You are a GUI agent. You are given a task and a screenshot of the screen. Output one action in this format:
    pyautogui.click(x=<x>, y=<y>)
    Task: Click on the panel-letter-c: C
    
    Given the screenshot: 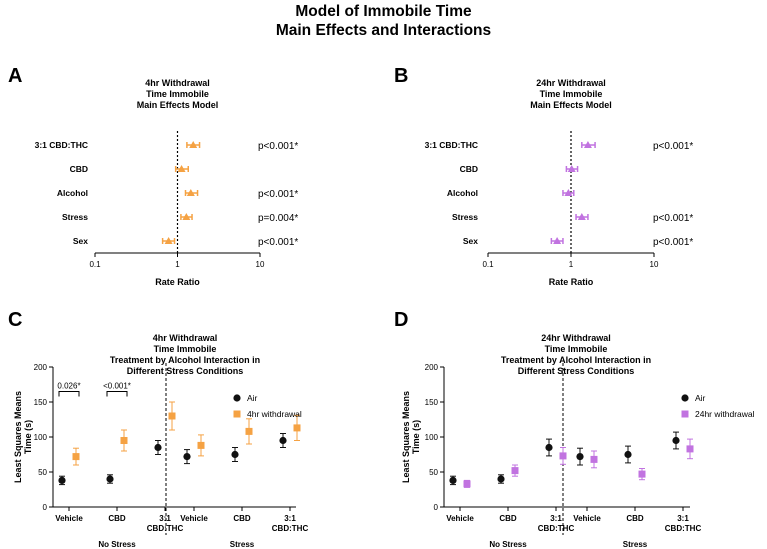 What is the action you would take?
    pyautogui.click(x=15, y=320)
    